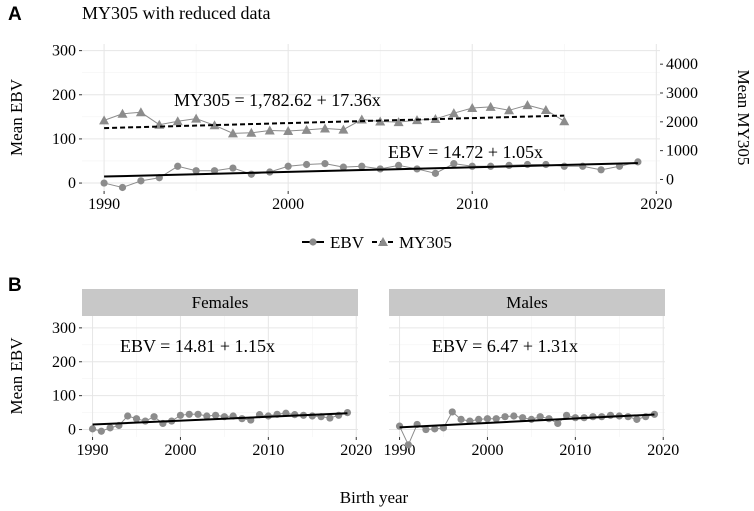 Image resolution: width=754 pixels, height=511 pixels. Describe the element at coordinates (663, 450) in the screenshot. I see `males-x-tick-label: 2020` at that location.